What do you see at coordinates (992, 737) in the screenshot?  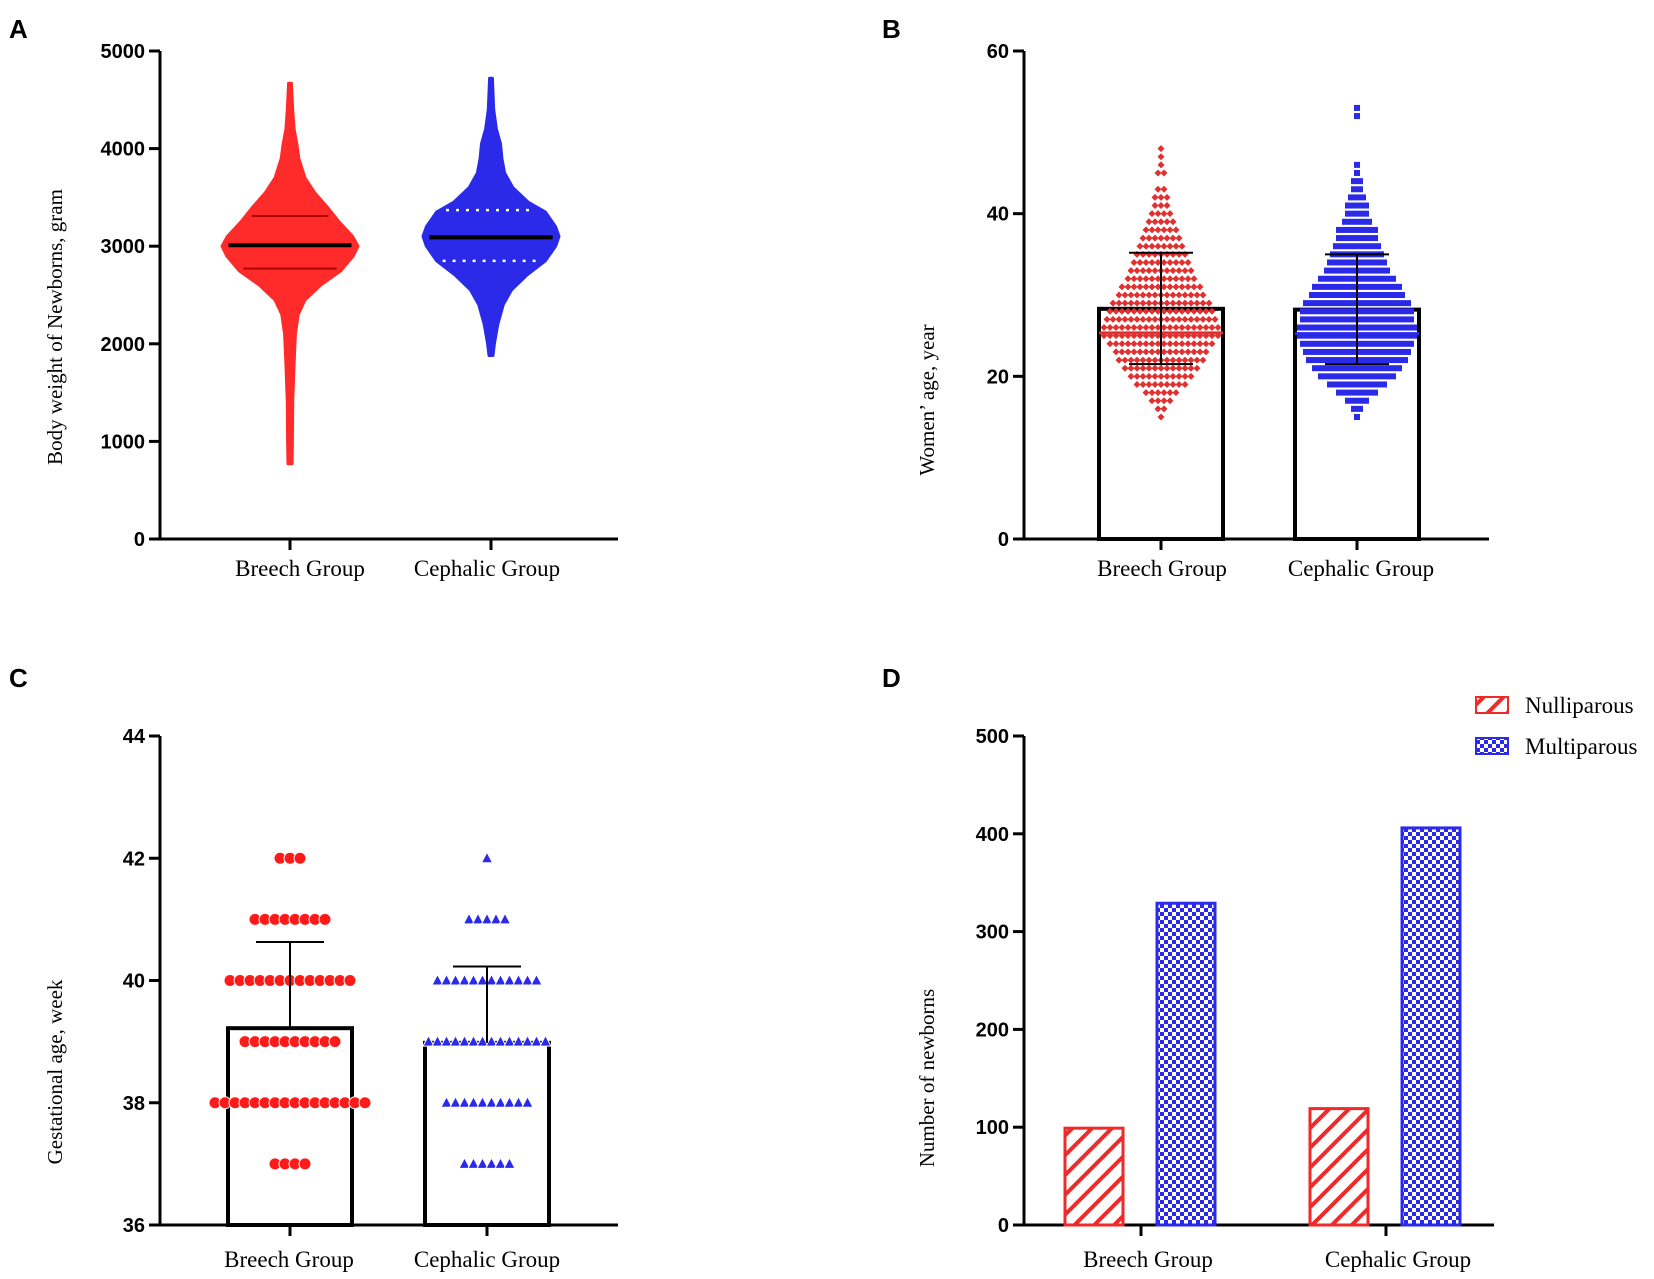 I see `panel-d-ytick-label-500: 500` at bounding box center [992, 737].